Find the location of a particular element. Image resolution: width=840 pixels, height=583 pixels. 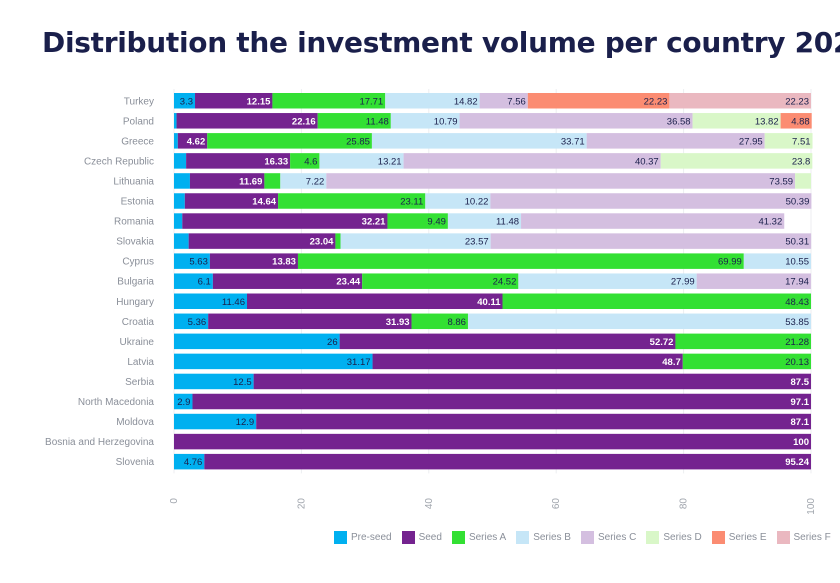

legend-item: Series E is located at coordinates (739, 537).